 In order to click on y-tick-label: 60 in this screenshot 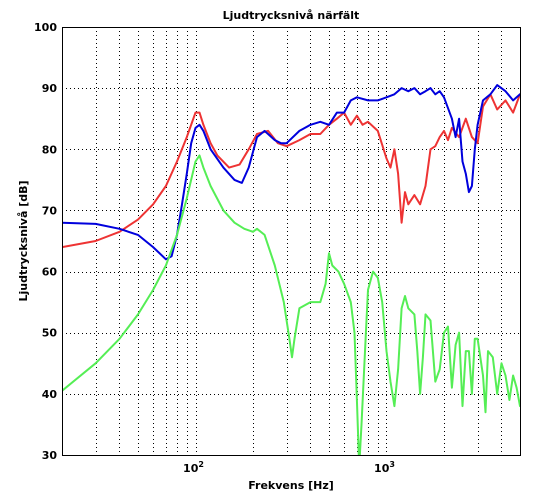, I will do `click(50, 272)`.